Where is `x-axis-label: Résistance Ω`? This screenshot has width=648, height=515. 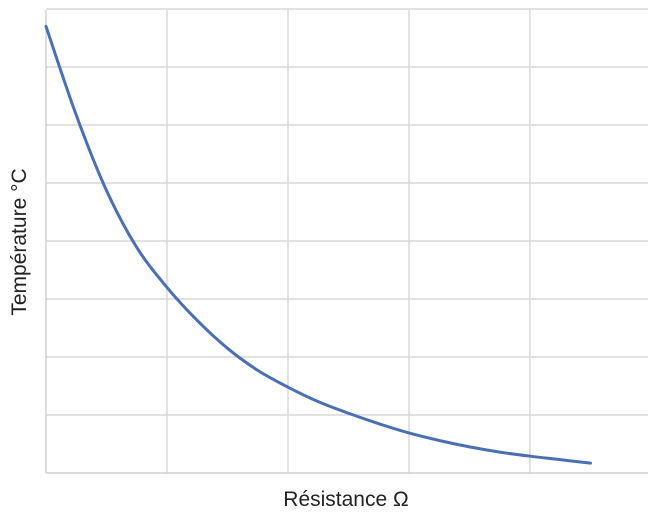
x-axis-label: Résistance Ω is located at coordinates (345, 499).